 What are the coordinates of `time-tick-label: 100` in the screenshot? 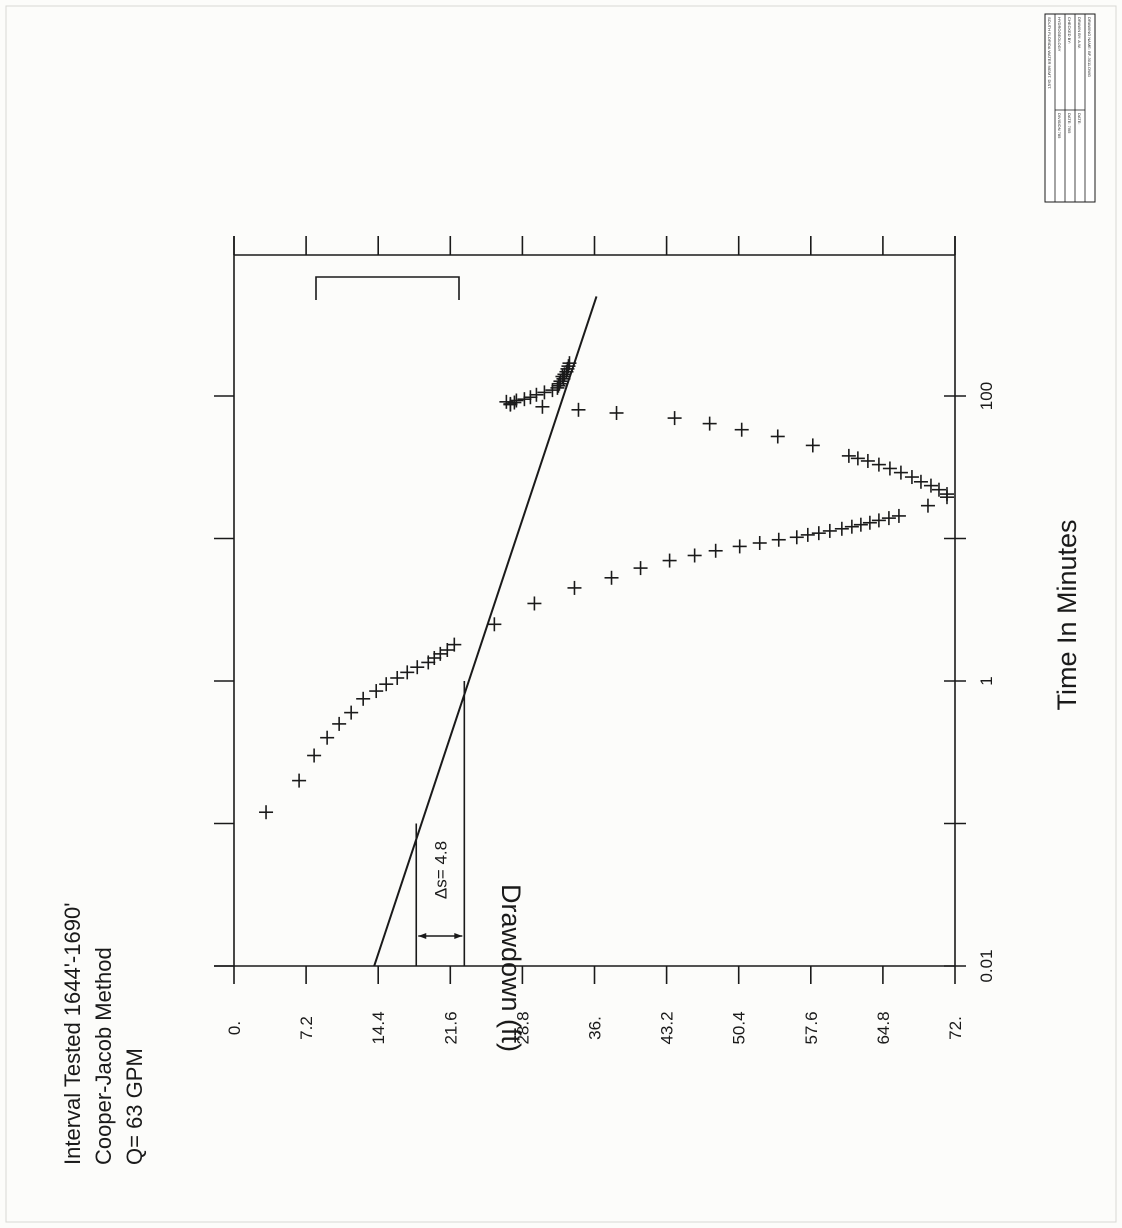 It's located at (986, 396).